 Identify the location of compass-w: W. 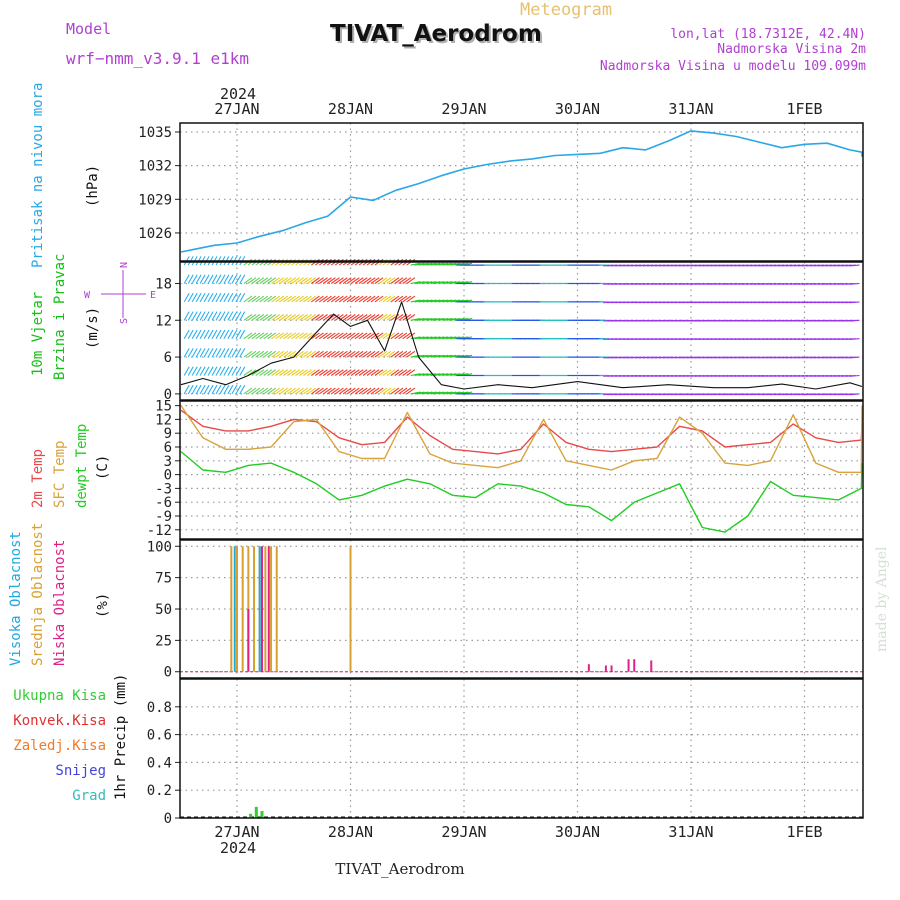
(87, 295).